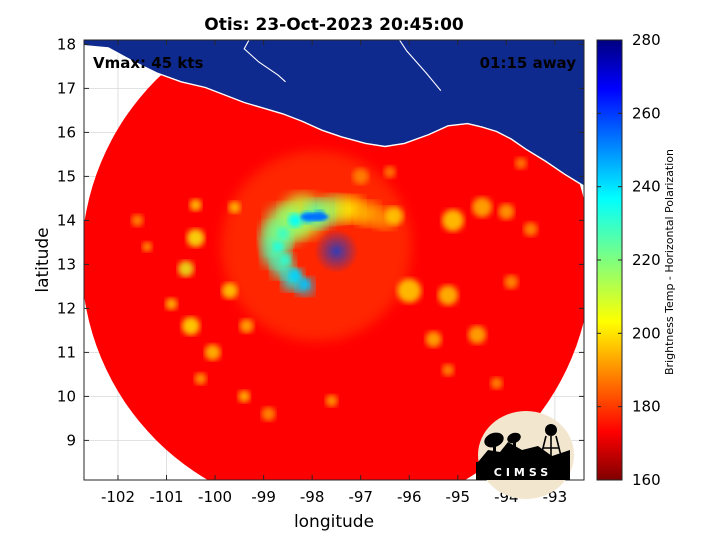  Describe the element at coordinates (524, 452) in the screenshot. I see `logo-hills` at that location.